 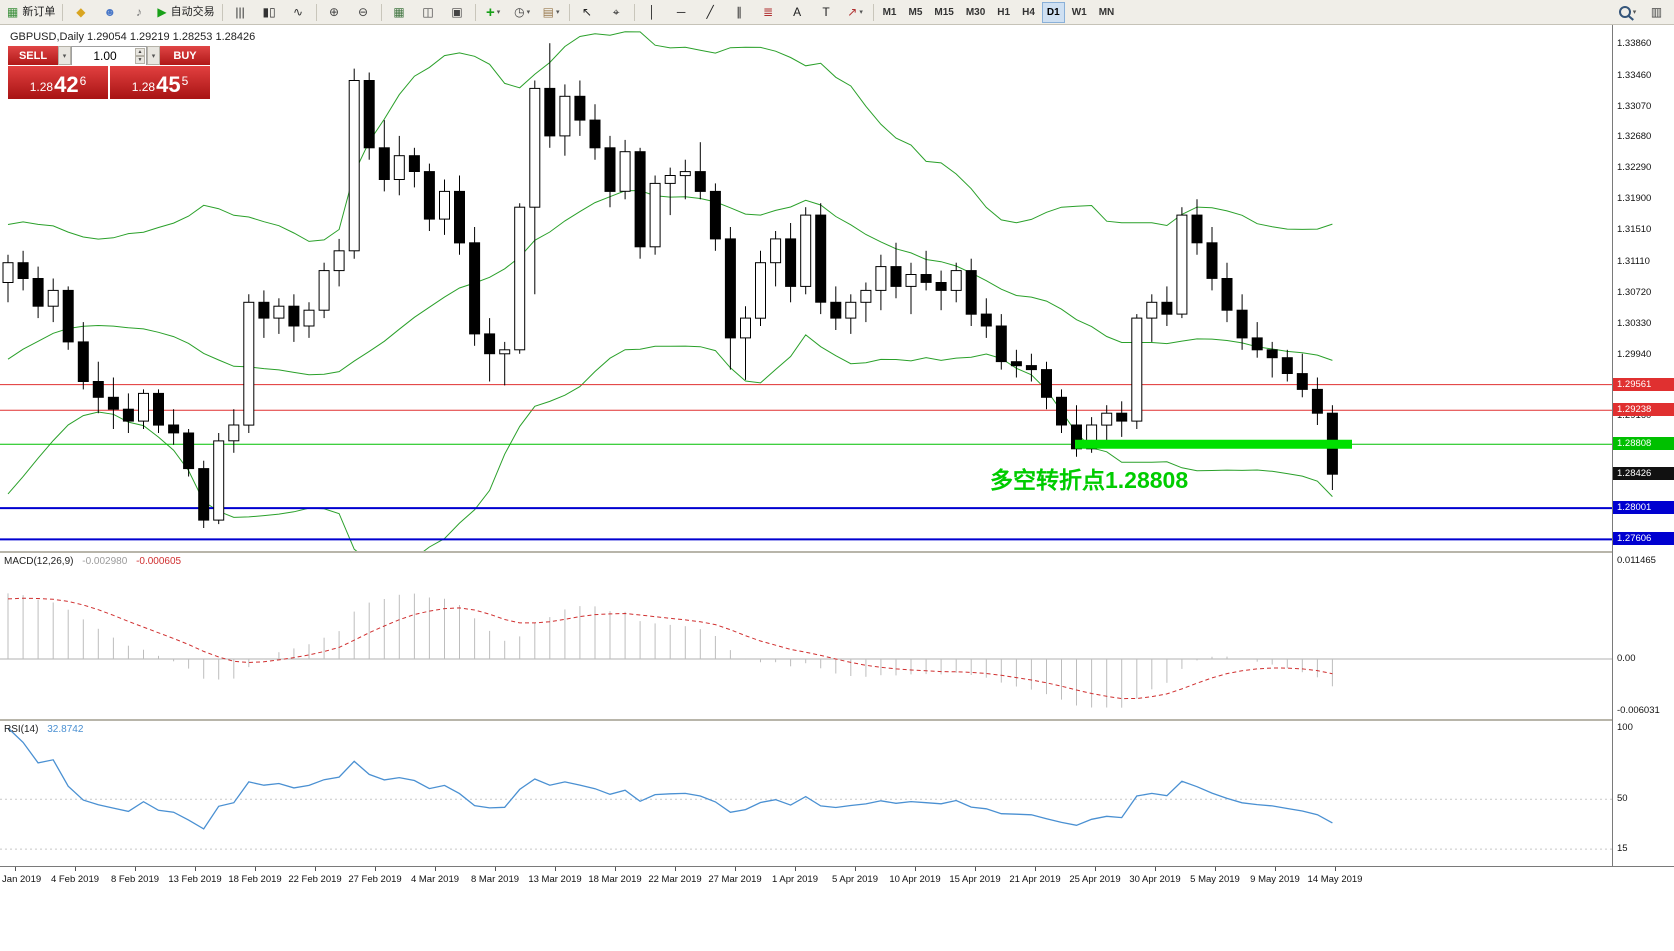 I want to click on price-axis-label: 1.31900, so click(x=1634, y=198).